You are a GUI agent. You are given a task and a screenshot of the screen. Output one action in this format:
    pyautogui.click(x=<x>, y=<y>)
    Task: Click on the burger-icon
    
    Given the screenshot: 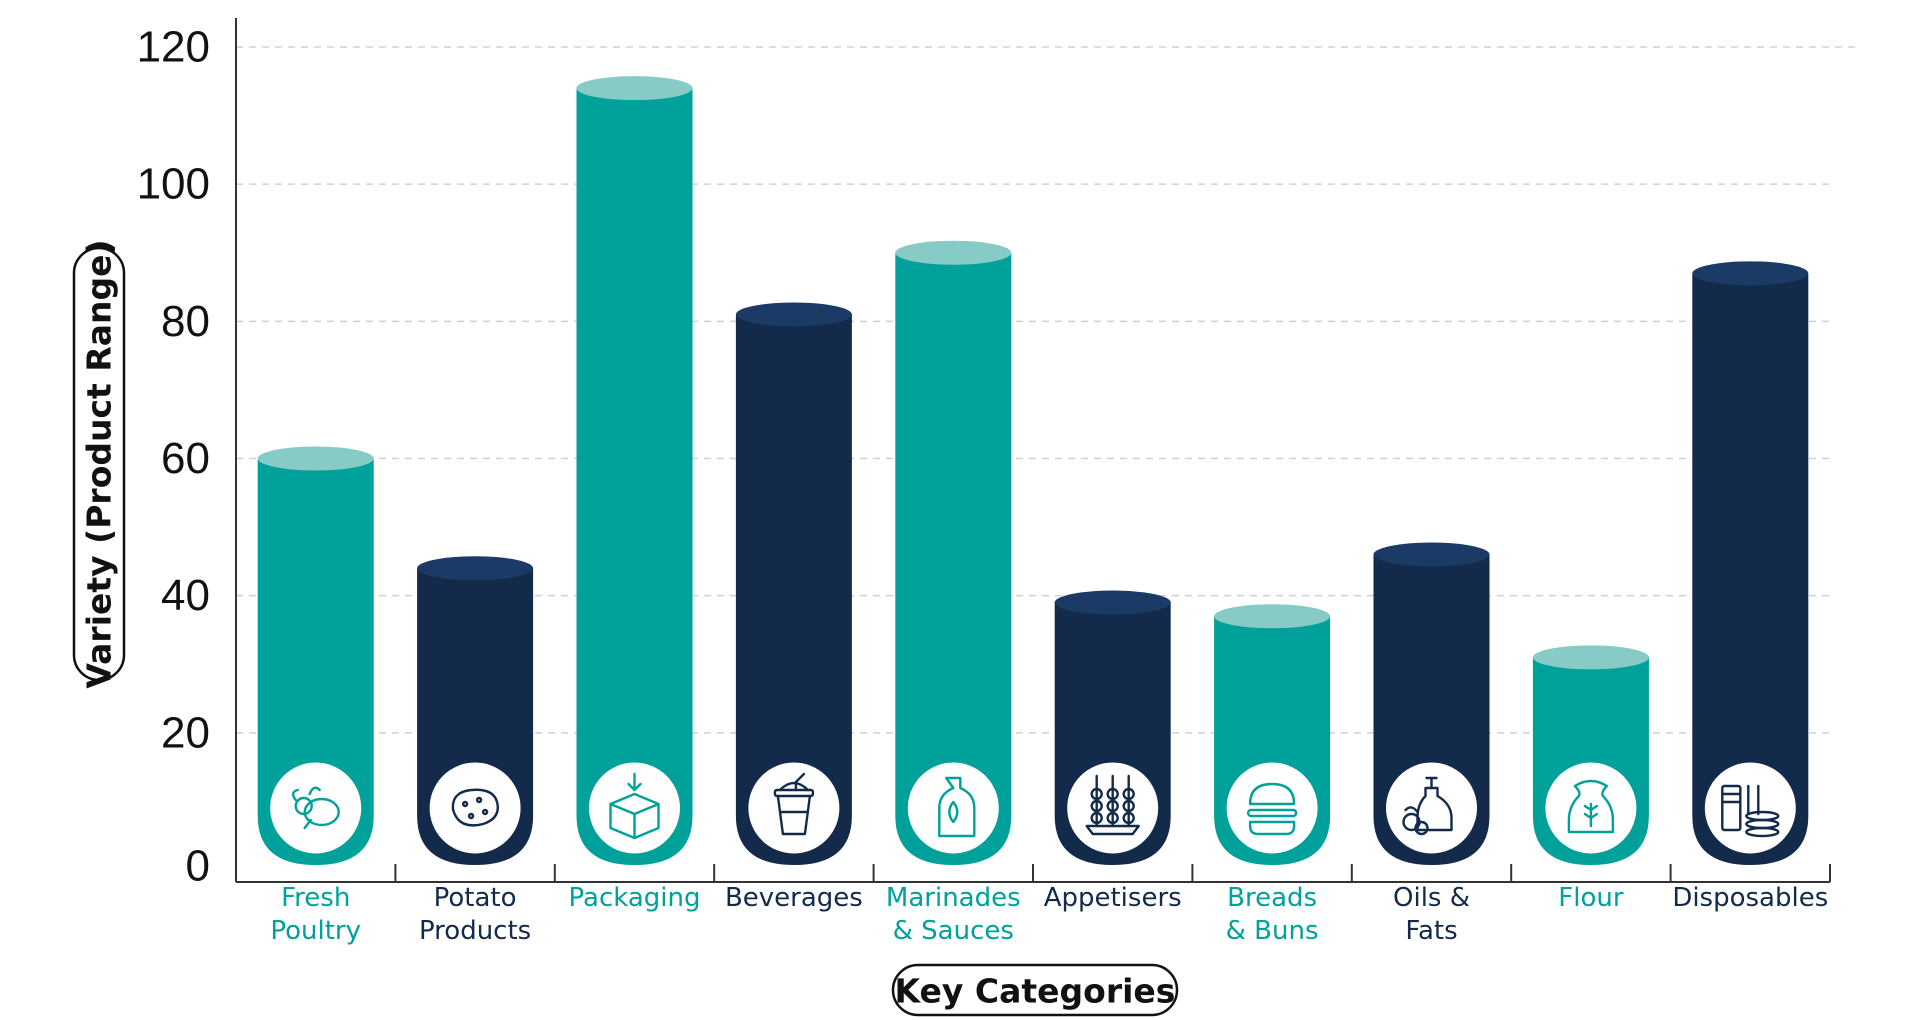 What is the action you would take?
    pyautogui.click(x=1272, y=809)
    